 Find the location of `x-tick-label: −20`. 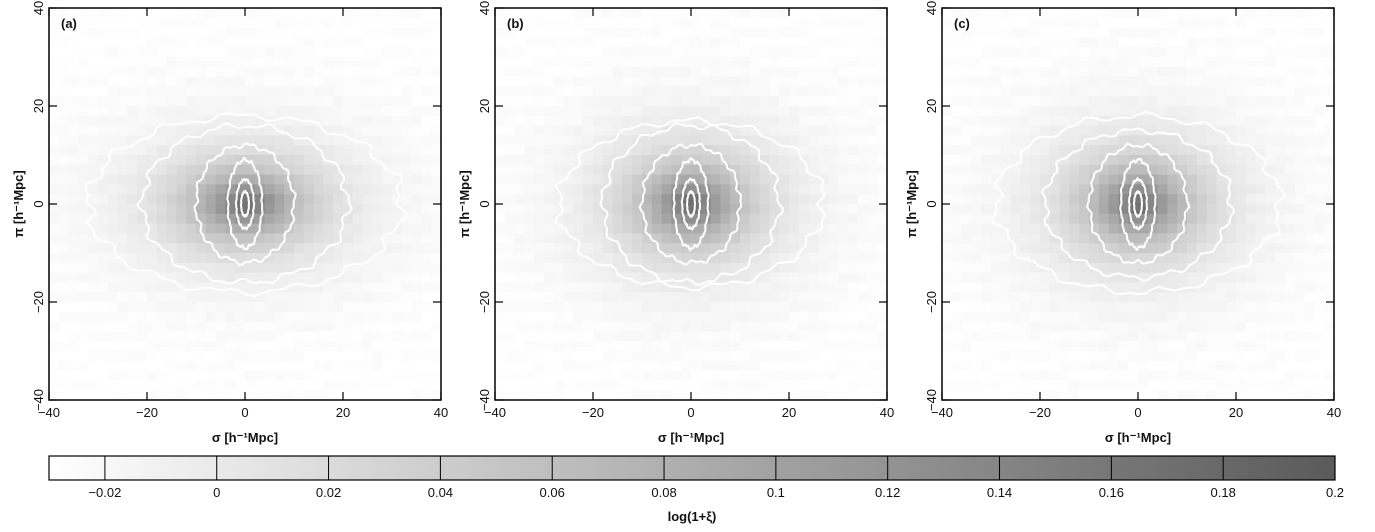

x-tick-label: −20 is located at coordinates (1040, 412).